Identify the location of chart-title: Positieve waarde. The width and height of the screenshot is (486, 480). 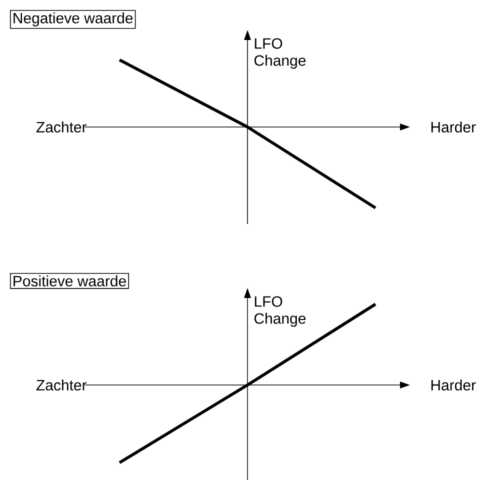
(70, 280).